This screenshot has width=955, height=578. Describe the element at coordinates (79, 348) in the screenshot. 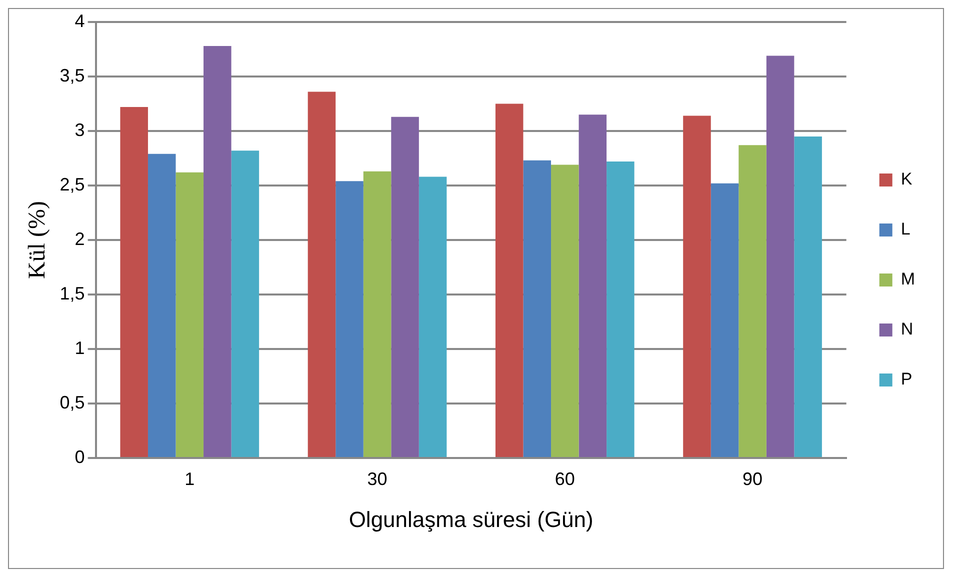

I see `y-tick-label: 1` at that location.